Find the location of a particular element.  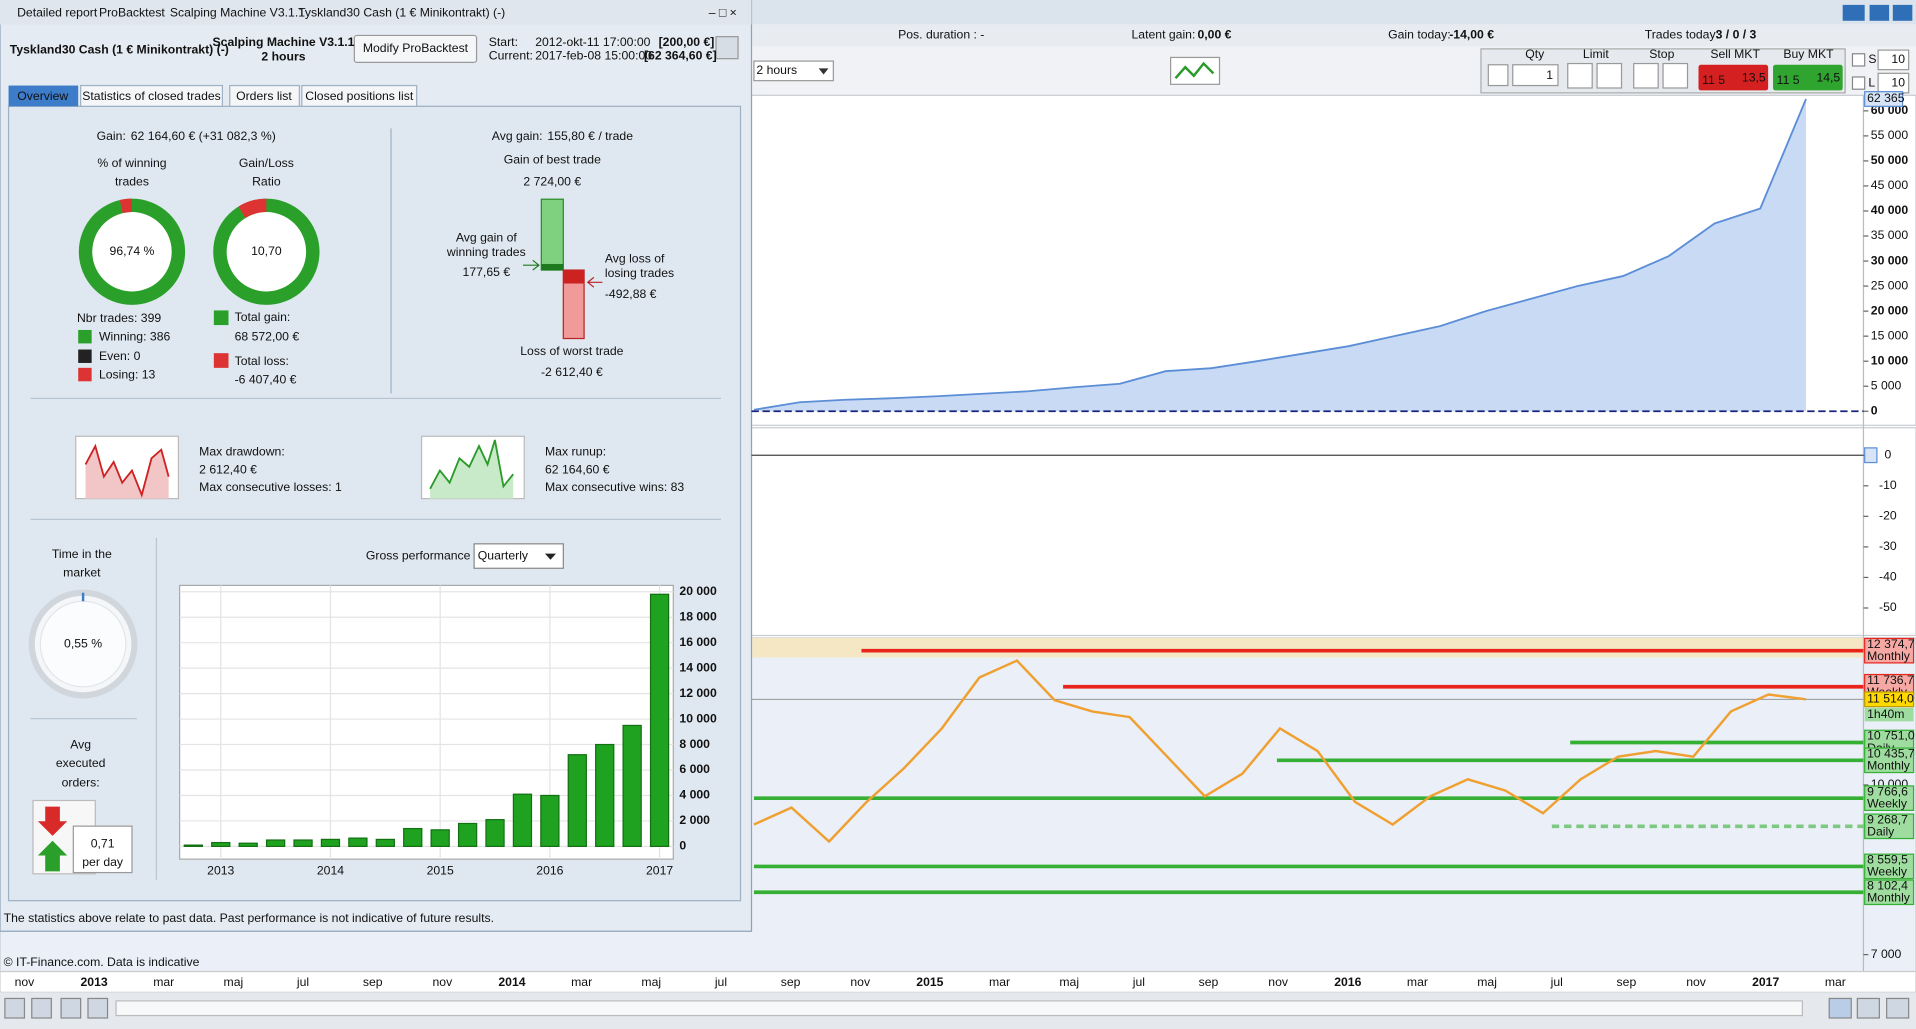

label: % of winning is located at coordinates (131, 163).